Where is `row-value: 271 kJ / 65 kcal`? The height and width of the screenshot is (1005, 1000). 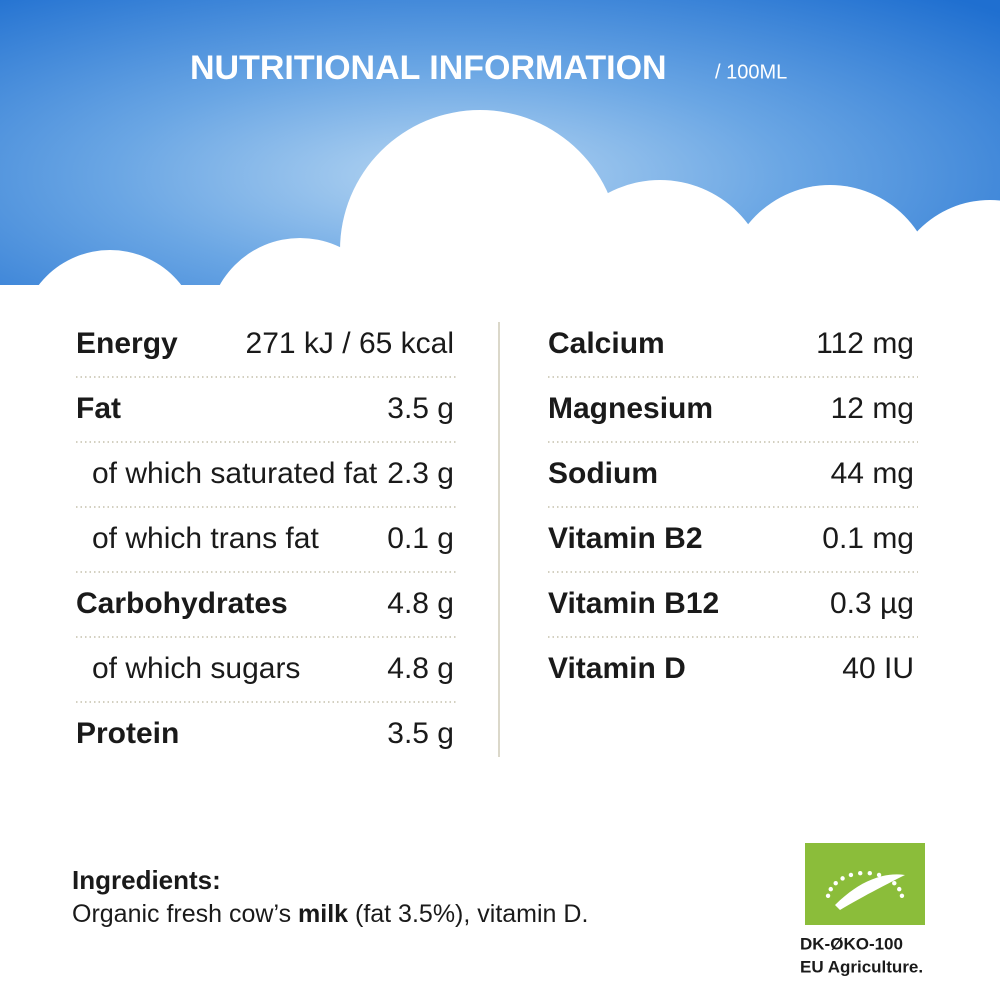
row-value: 271 kJ / 65 kcal is located at coordinates (350, 343).